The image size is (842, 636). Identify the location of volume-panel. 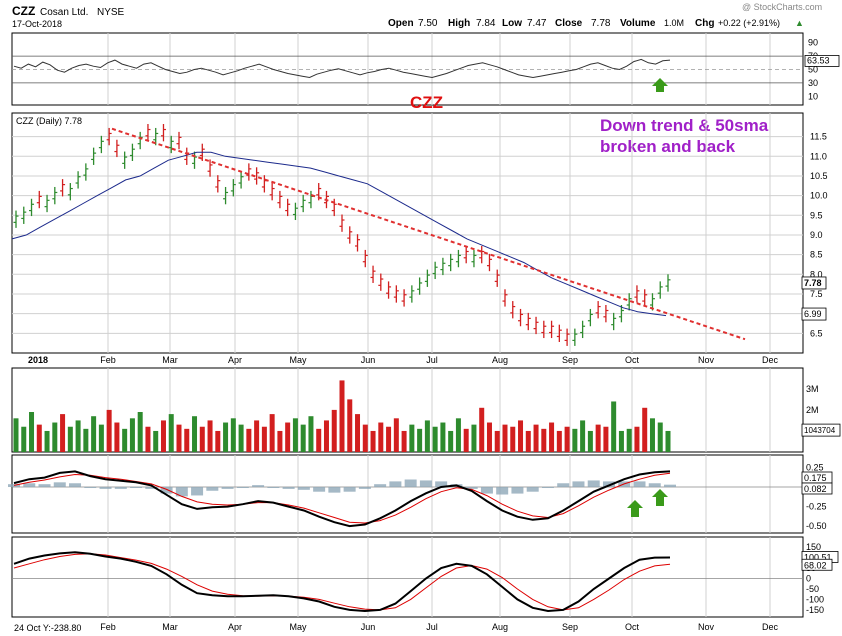
(407, 410).